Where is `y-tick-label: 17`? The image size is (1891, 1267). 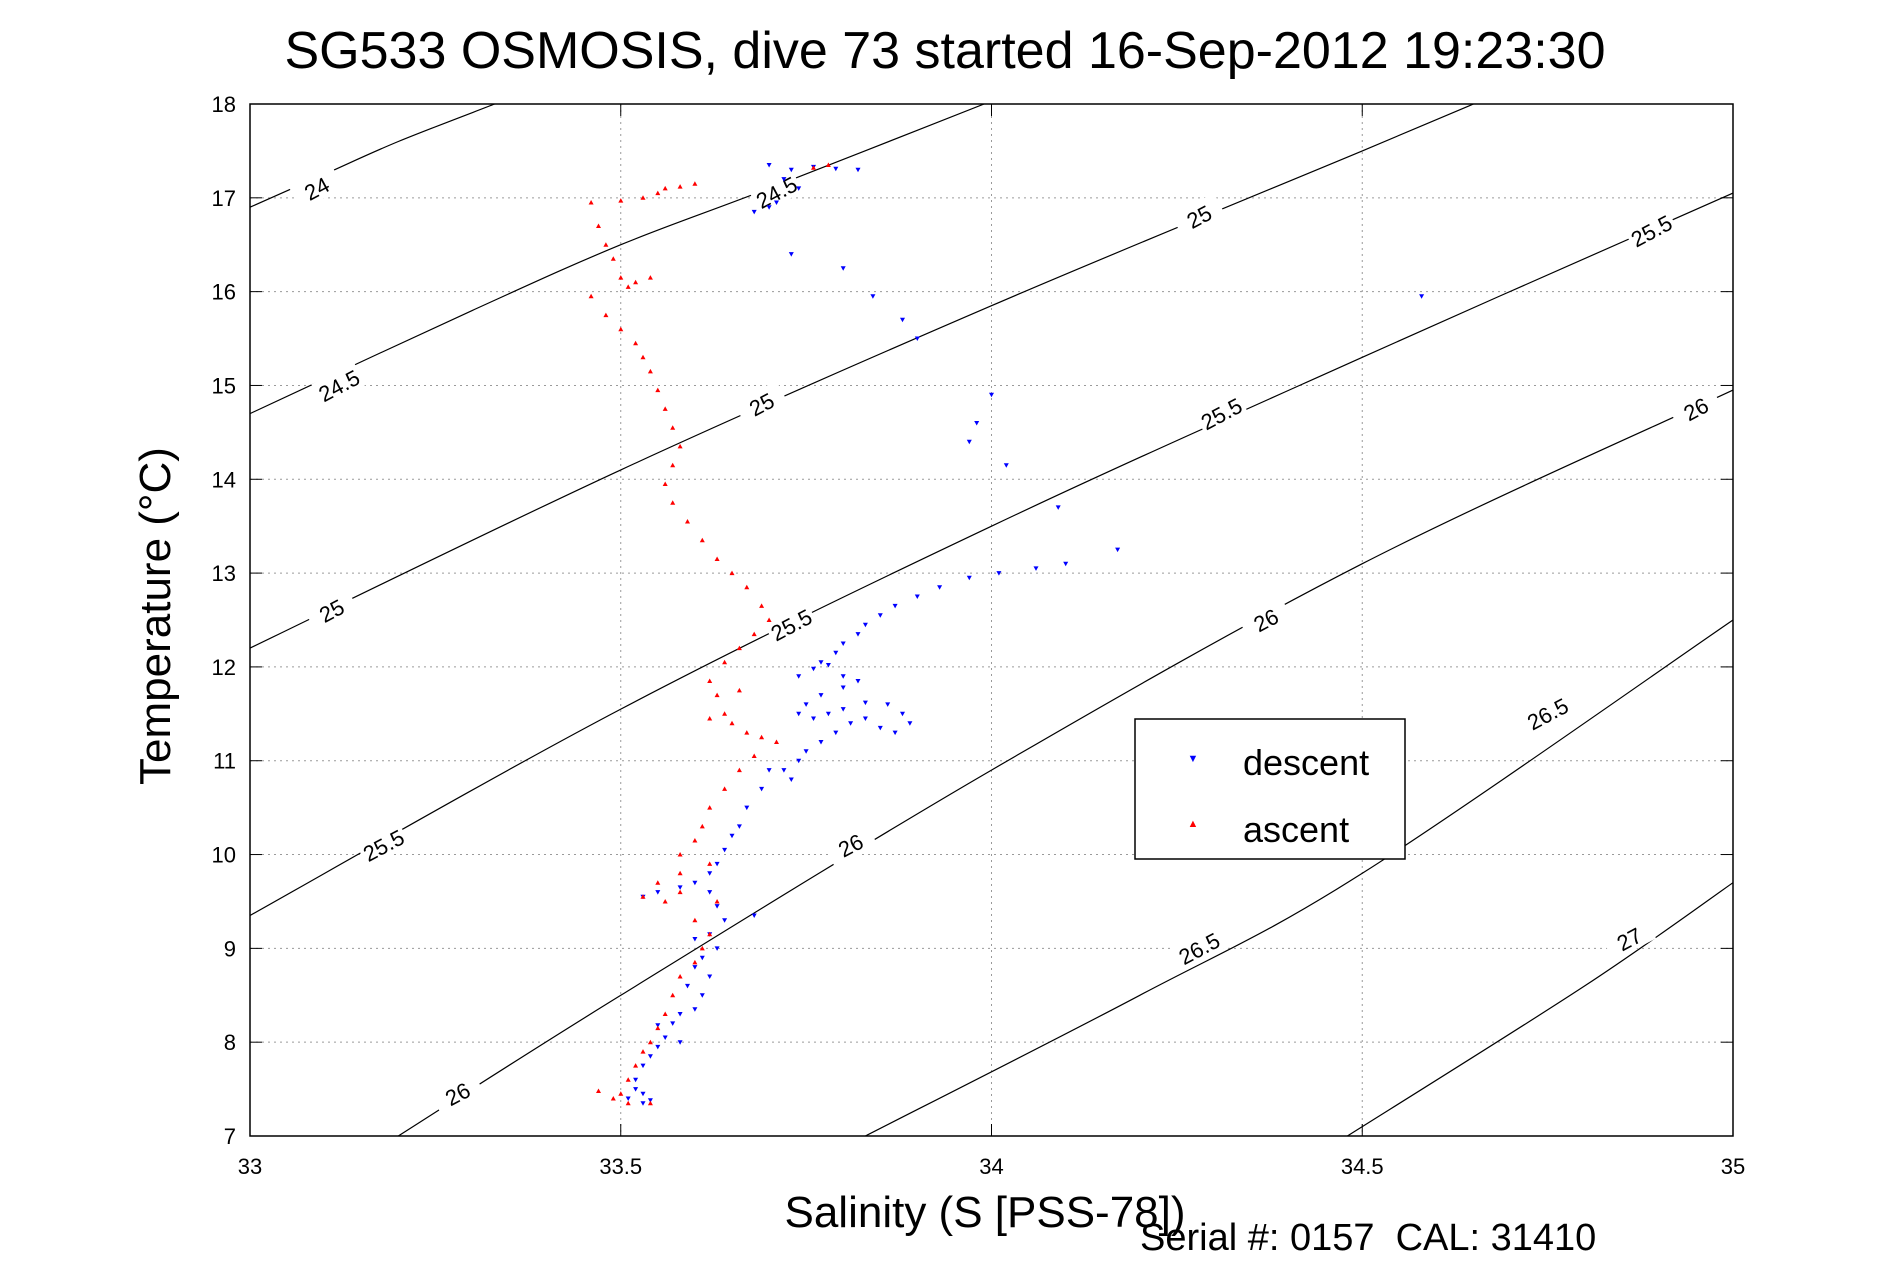
y-tick-label: 17 is located at coordinates (224, 198).